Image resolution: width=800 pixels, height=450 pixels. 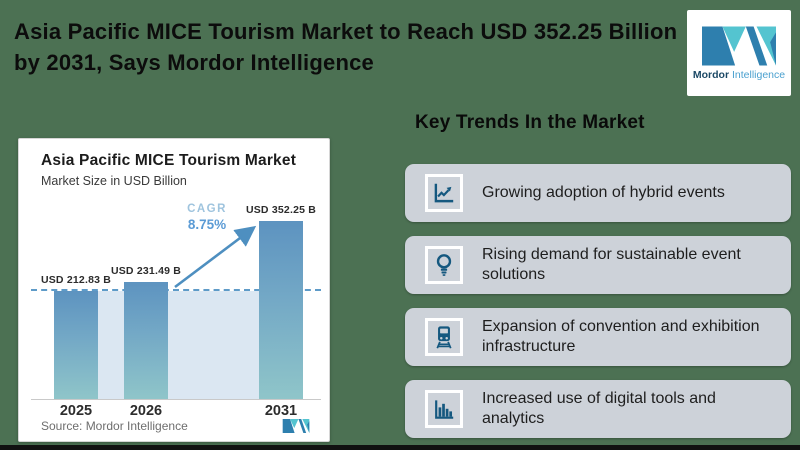 What do you see at coordinates (169, 160) in the screenshot?
I see `chart-title: Asia Pacific MICE Tourism Market` at bounding box center [169, 160].